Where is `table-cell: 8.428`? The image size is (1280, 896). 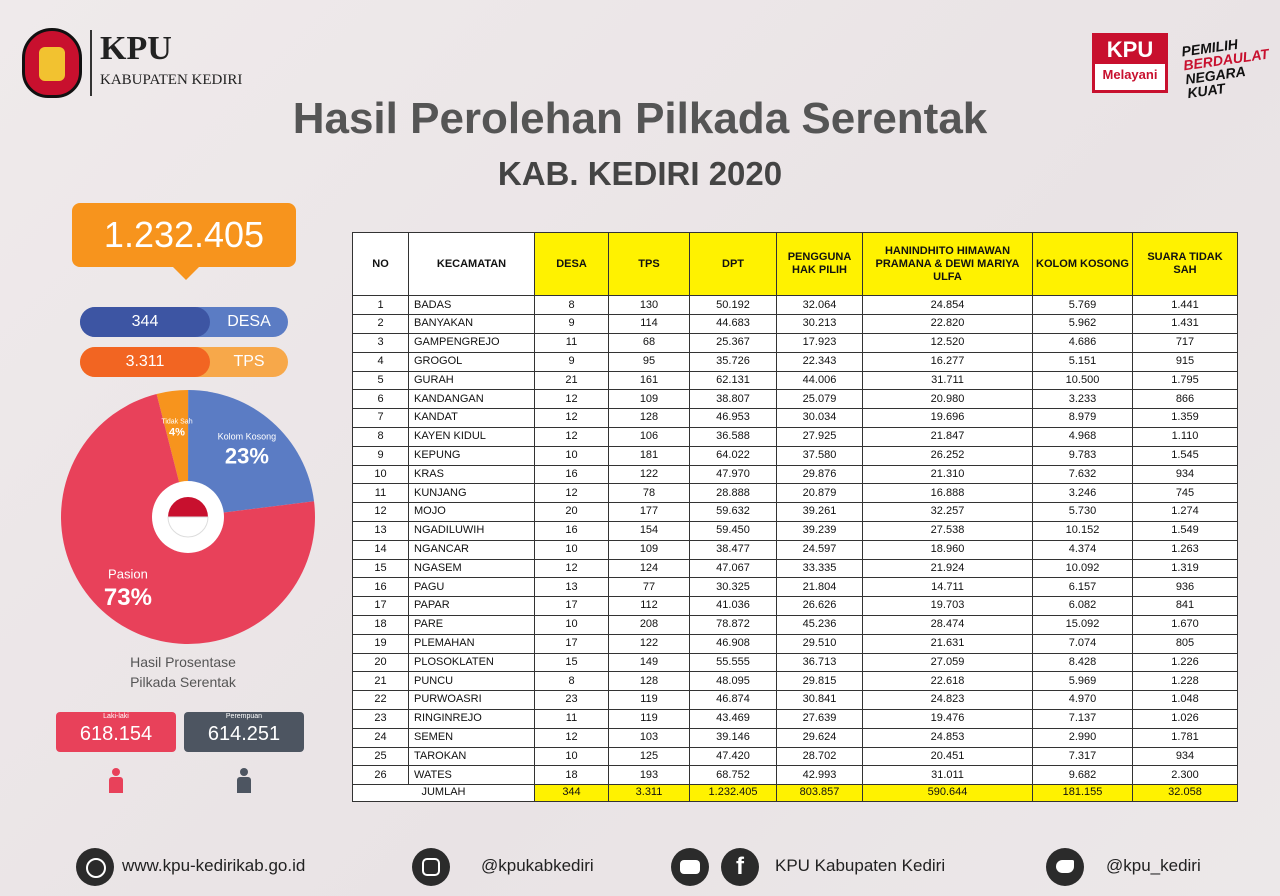 table-cell: 8.428 is located at coordinates (1083, 663).